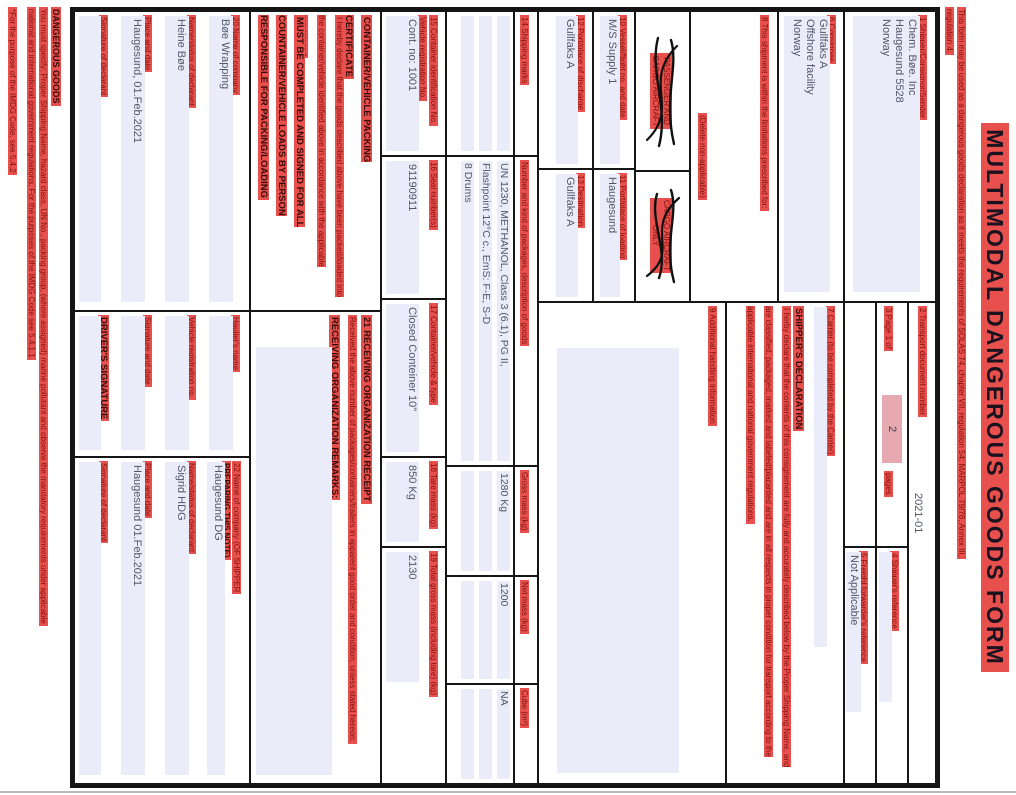 The image size is (1016, 795). Describe the element at coordinates (949, 31) in the screenshot. I see `intro-note-line2: regulation 4.` at that location.